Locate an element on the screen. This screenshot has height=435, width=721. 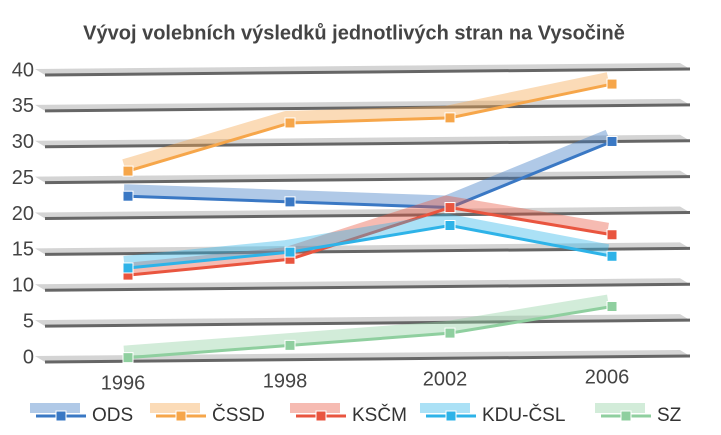
y-tick-label: 20 is located at coordinates (23, 214).